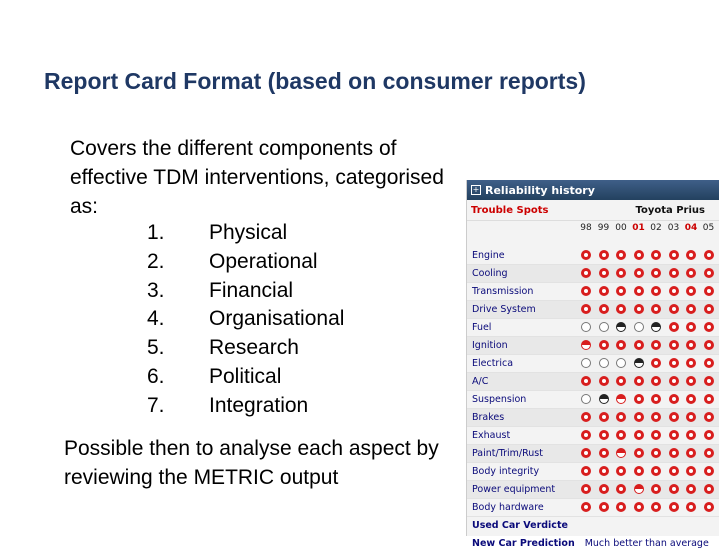 This screenshot has height=551, width=720. What do you see at coordinates (251, 290) in the screenshot?
I see `list-label: Financial` at bounding box center [251, 290].